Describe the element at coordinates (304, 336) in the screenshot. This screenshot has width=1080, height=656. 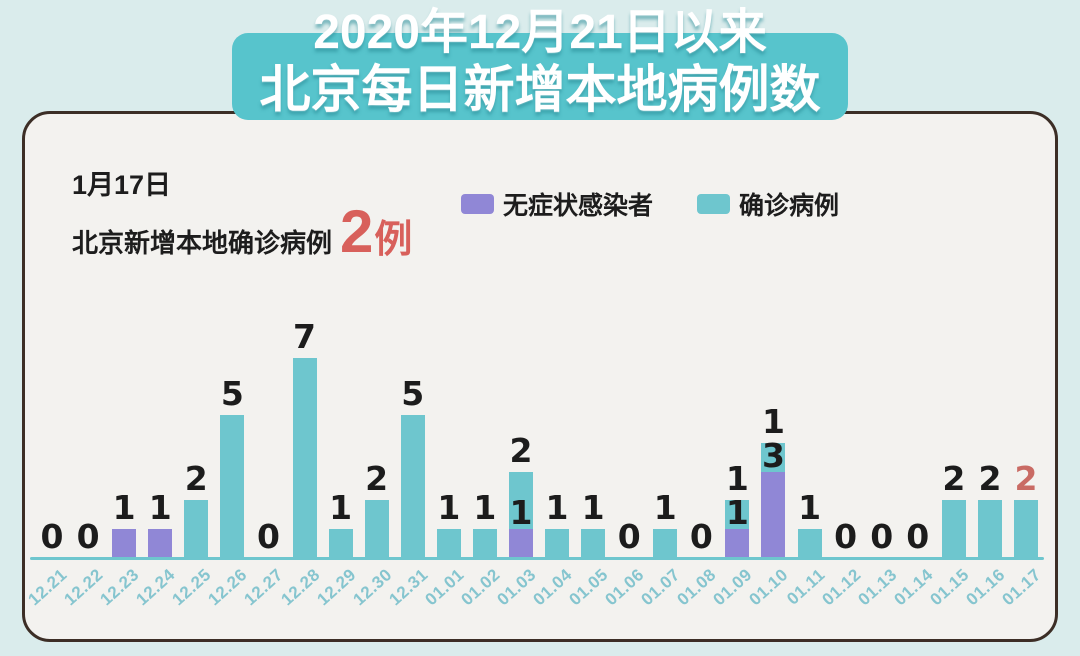
I see `bar-value-label: 7` at that location.